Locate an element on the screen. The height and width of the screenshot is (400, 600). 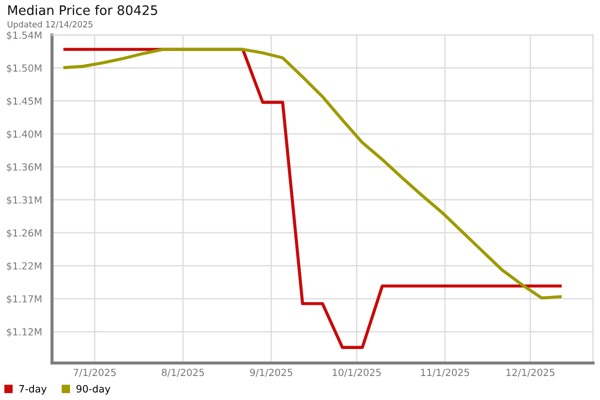
x-tick-label: 12/1/2025 is located at coordinates (530, 372).